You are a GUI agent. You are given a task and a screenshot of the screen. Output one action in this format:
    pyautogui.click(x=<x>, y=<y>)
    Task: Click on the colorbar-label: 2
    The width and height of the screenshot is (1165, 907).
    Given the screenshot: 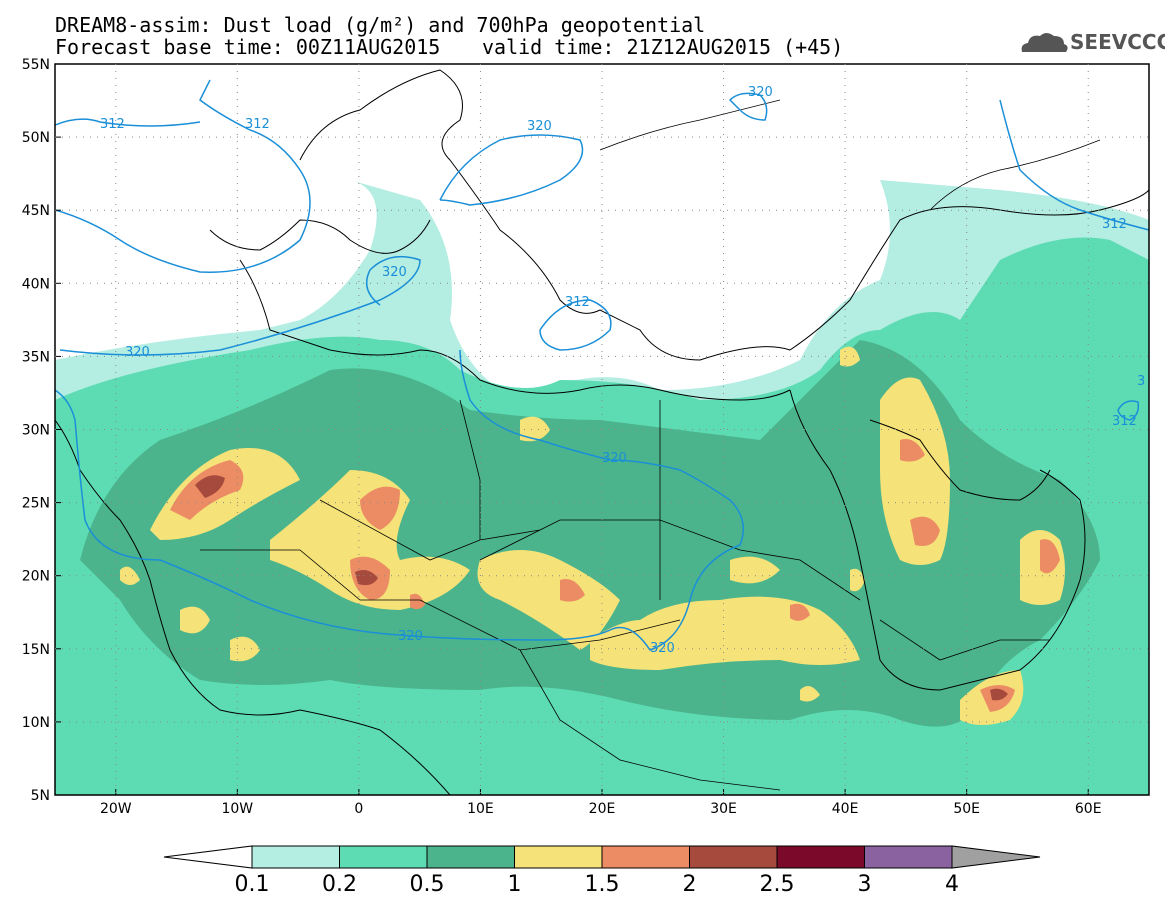 What is the action you would take?
    pyautogui.click(x=689, y=884)
    